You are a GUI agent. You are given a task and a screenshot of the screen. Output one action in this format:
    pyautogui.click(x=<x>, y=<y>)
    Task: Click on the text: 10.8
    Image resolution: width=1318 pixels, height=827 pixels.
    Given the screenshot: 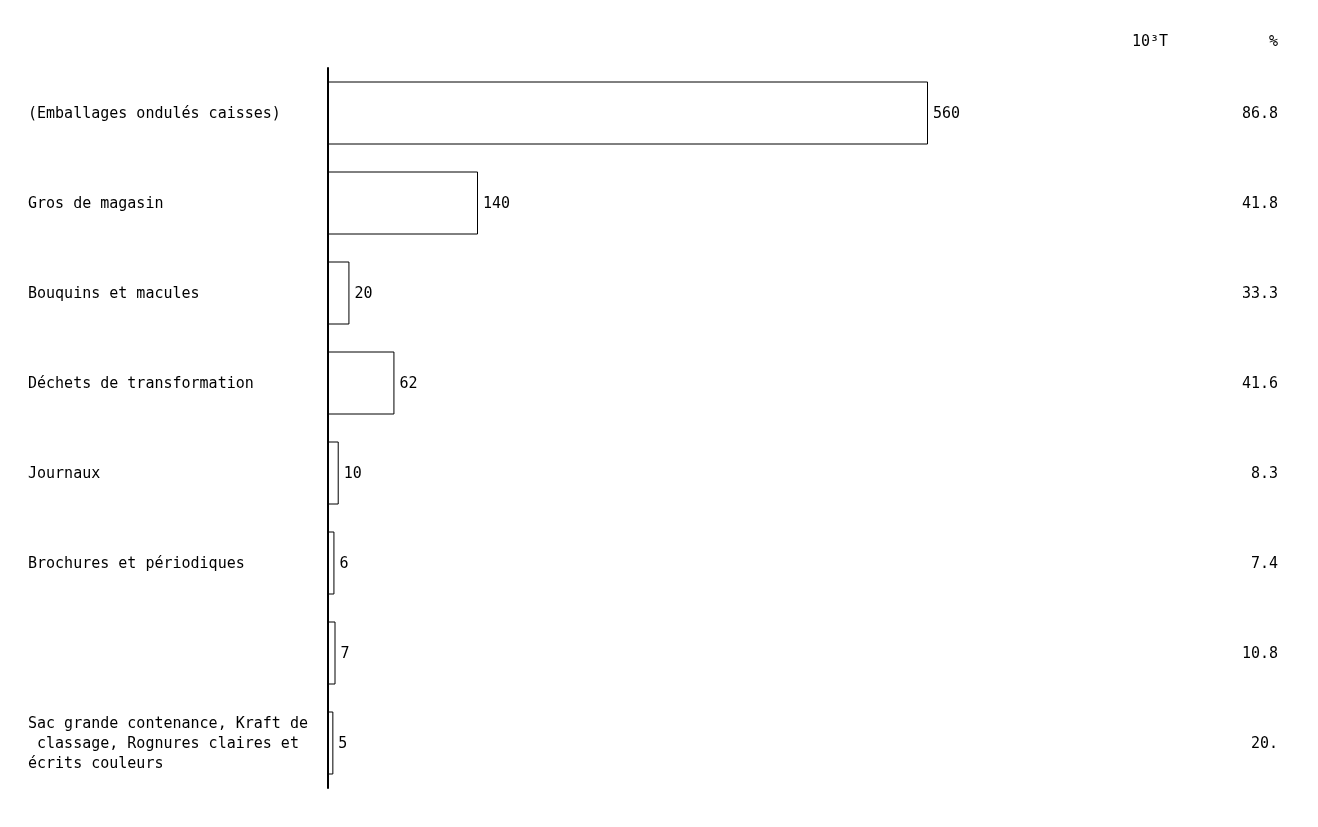 What is the action you would take?
    pyautogui.click(x=1259, y=653)
    